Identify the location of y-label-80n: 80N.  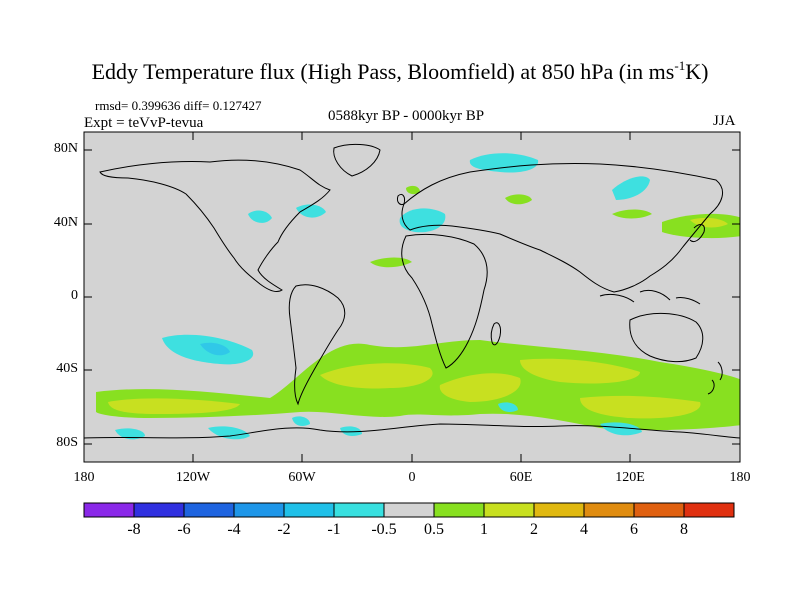
(65, 148).